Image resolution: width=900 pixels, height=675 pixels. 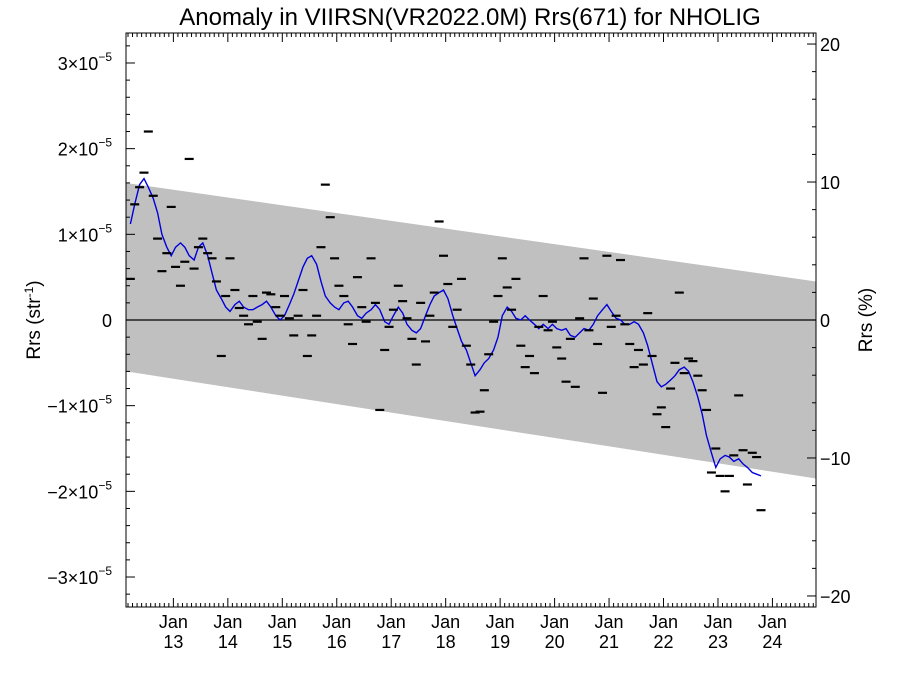 I want to click on y-tick-label: −1×10⁻⁵, so click(x=79, y=405).